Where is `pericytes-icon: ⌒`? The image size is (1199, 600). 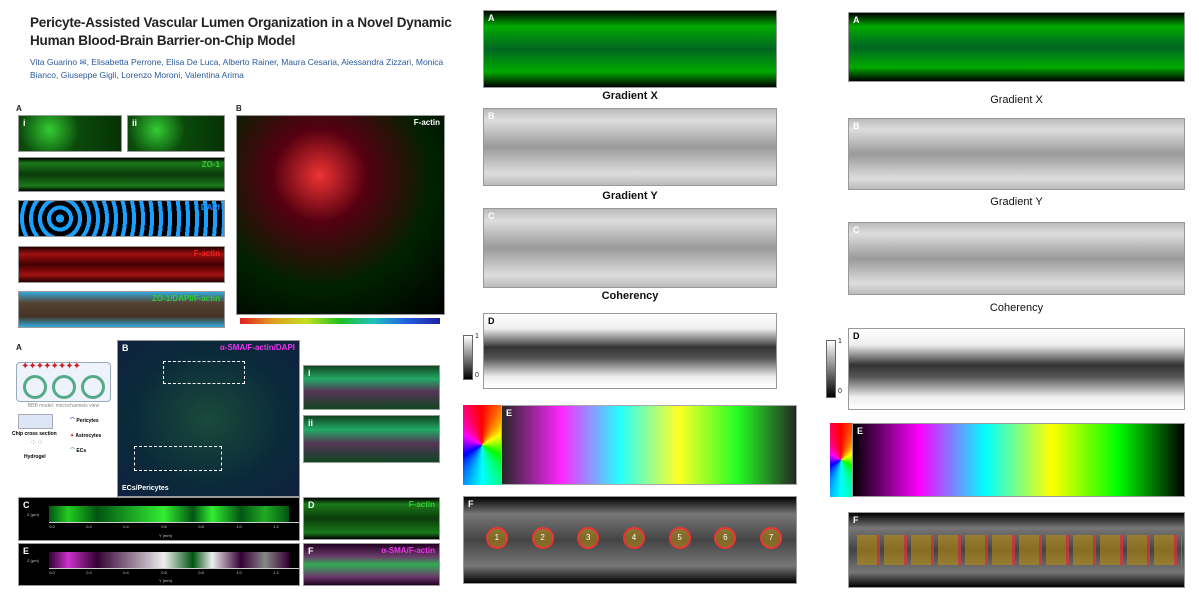
pericytes-icon: ⌒ is located at coordinates (73, 421).